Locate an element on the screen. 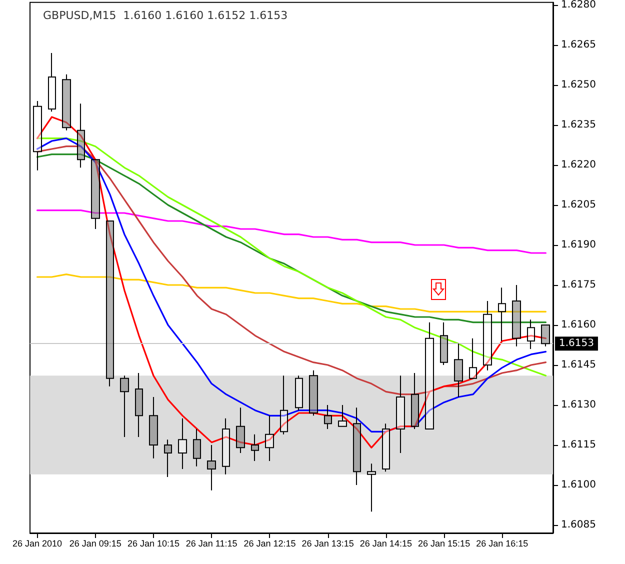  x-tick-label: 26 Jan 09:15 is located at coordinates (95, 543).